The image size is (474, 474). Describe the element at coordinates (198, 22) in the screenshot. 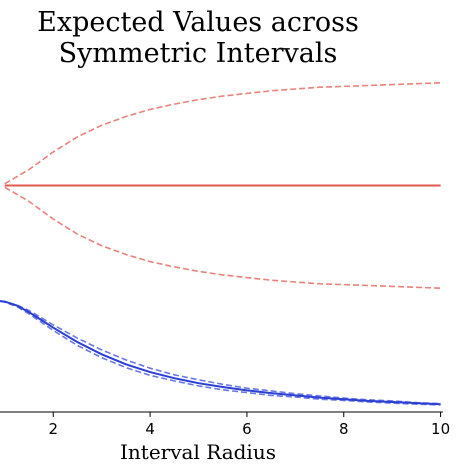

I see `chart-title-line-1: Expected Values across` at that location.